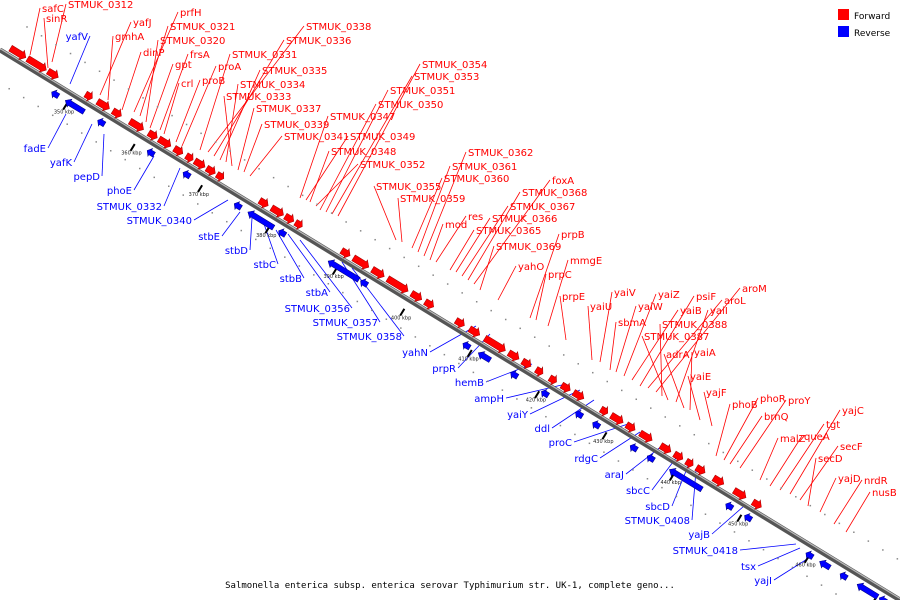 This screenshot has width=900, height=600. I want to click on gene-label: res, so click(475, 217).